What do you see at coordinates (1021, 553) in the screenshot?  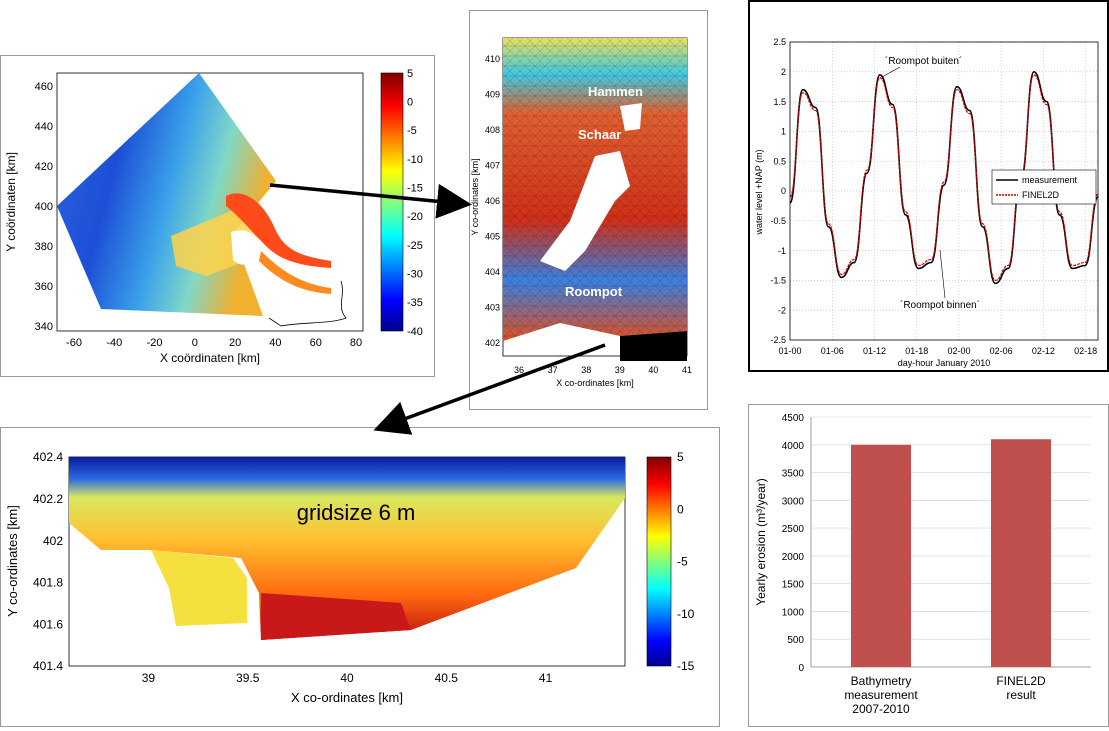 I see `bar-finel2d` at bounding box center [1021, 553].